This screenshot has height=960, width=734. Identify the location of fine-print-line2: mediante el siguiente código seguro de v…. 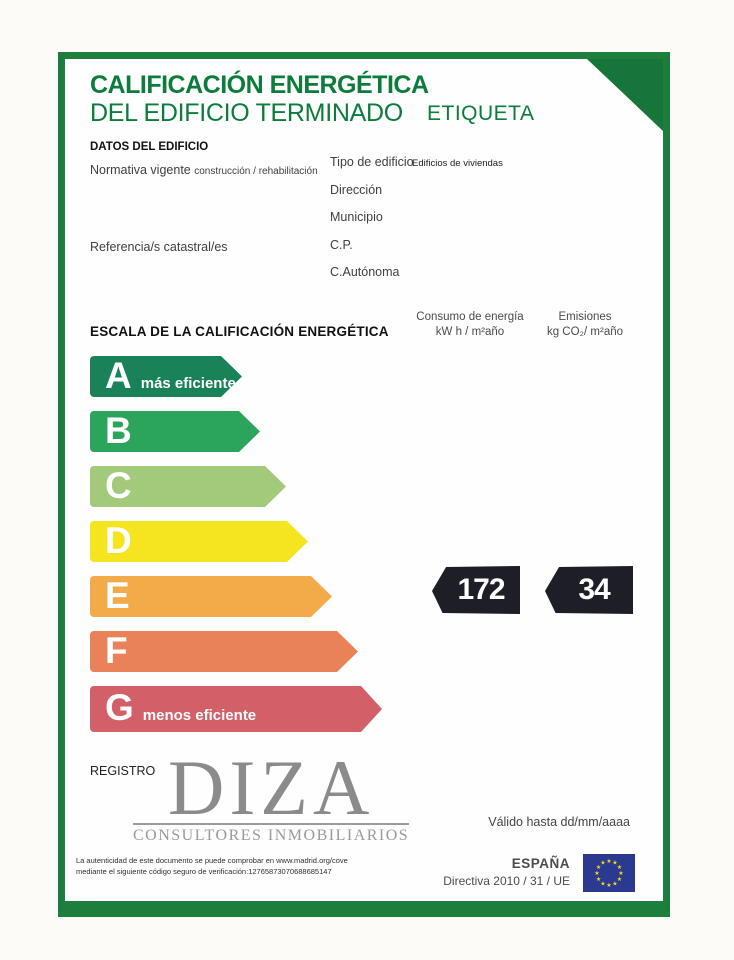
(204, 871).